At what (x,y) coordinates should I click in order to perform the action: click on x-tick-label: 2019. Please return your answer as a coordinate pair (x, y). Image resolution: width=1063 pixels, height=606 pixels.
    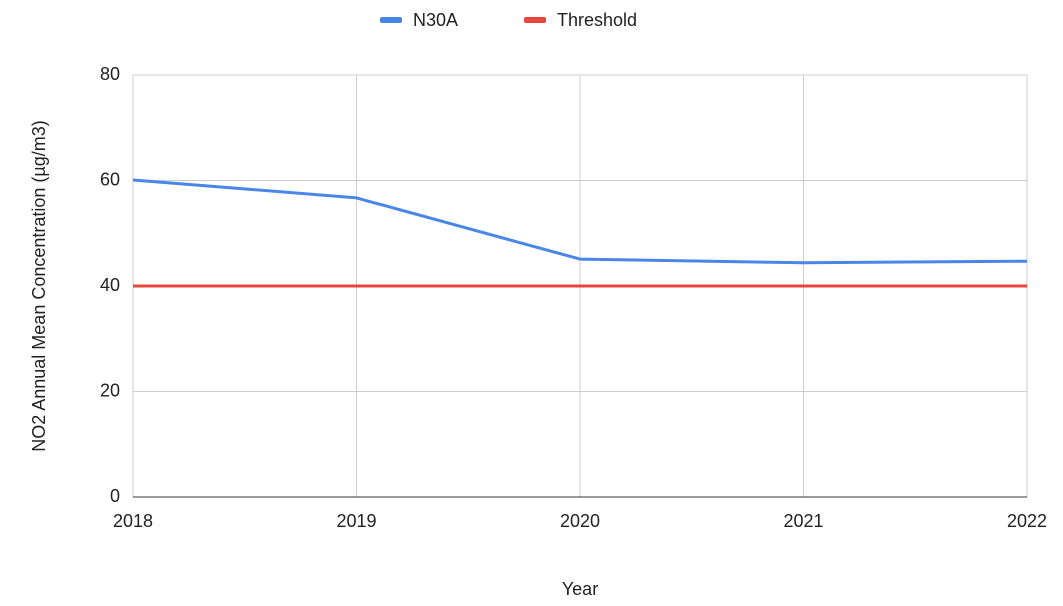
    Looking at the image, I should click on (356, 521).